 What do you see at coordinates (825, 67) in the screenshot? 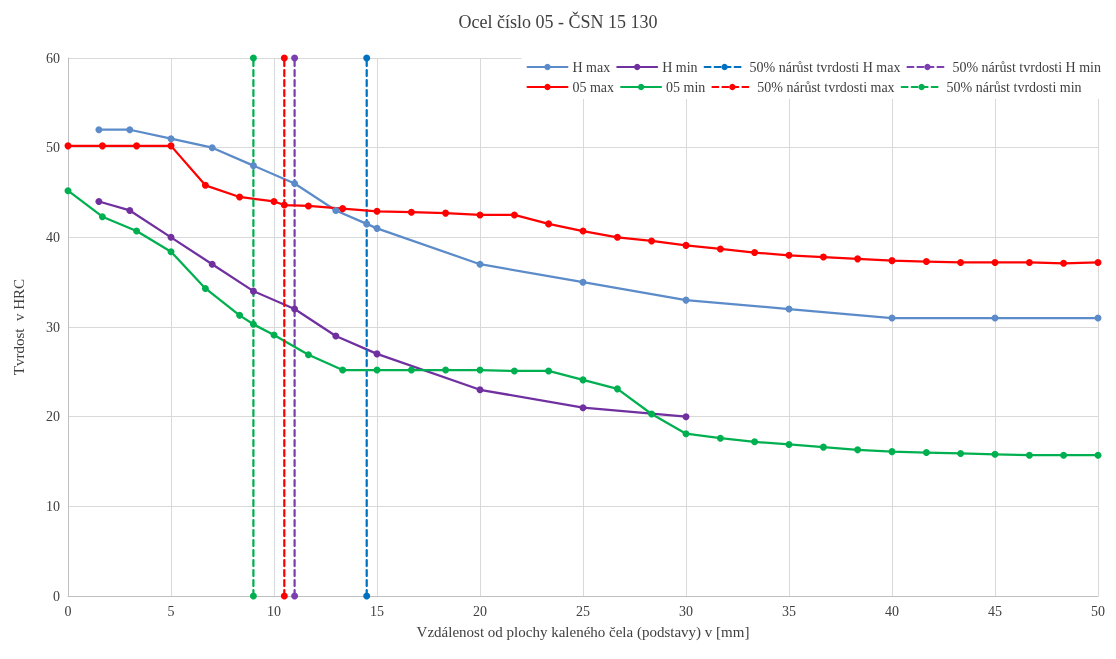
I see `legend-label: 50% nárůst tvrdosti H max` at bounding box center [825, 67].